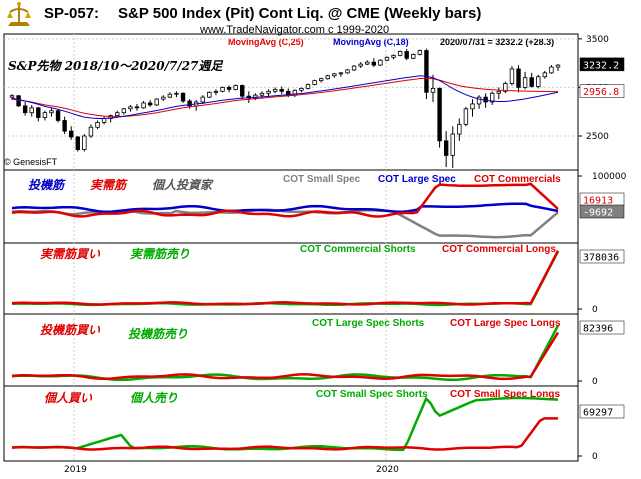  Describe the element at coordinates (598, 329) in the screenshot. I see `tag-large-spec-shorts-text: 82396` at that location.